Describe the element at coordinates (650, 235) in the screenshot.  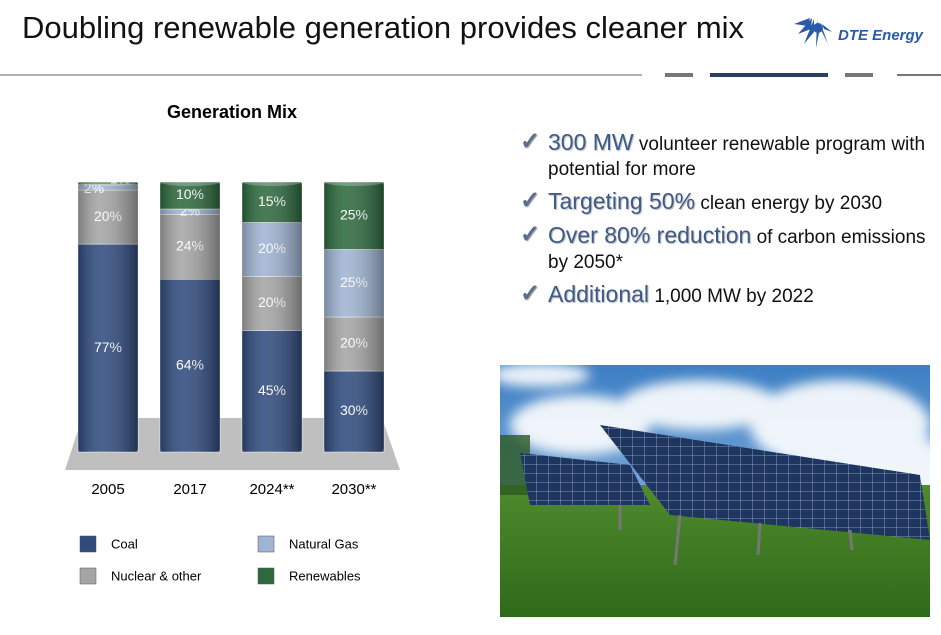
I see `bullet-highlight: Over 80% reduction` at that location.